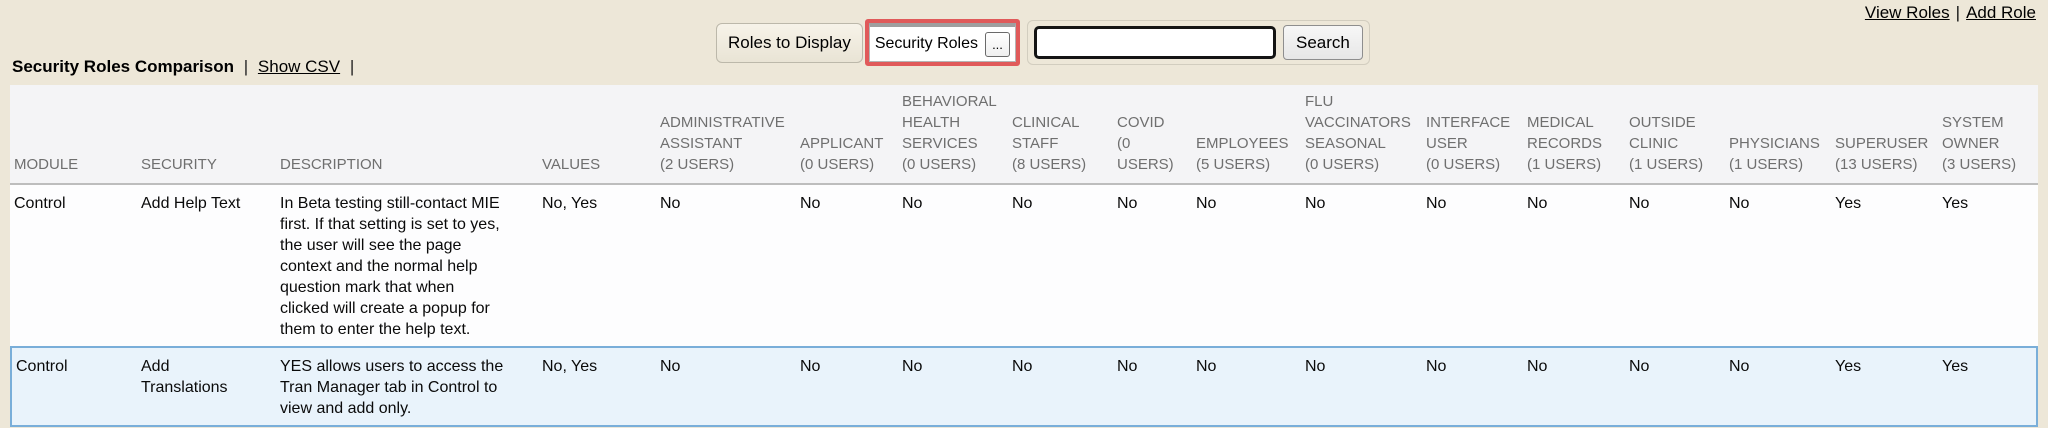 This screenshot has height=428, width=2048. I want to click on roles-filter-value: Security Roles, so click(926, 43).